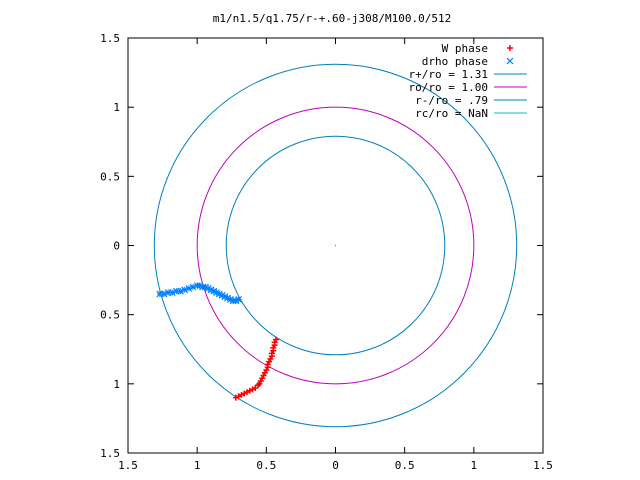 The width and height of the screenshot is (640, 480). What do you see at coordinates (451, 113) in the screenshot?
I see `legend-label: rc/ro = NaN` at bounding box center [451, 113].